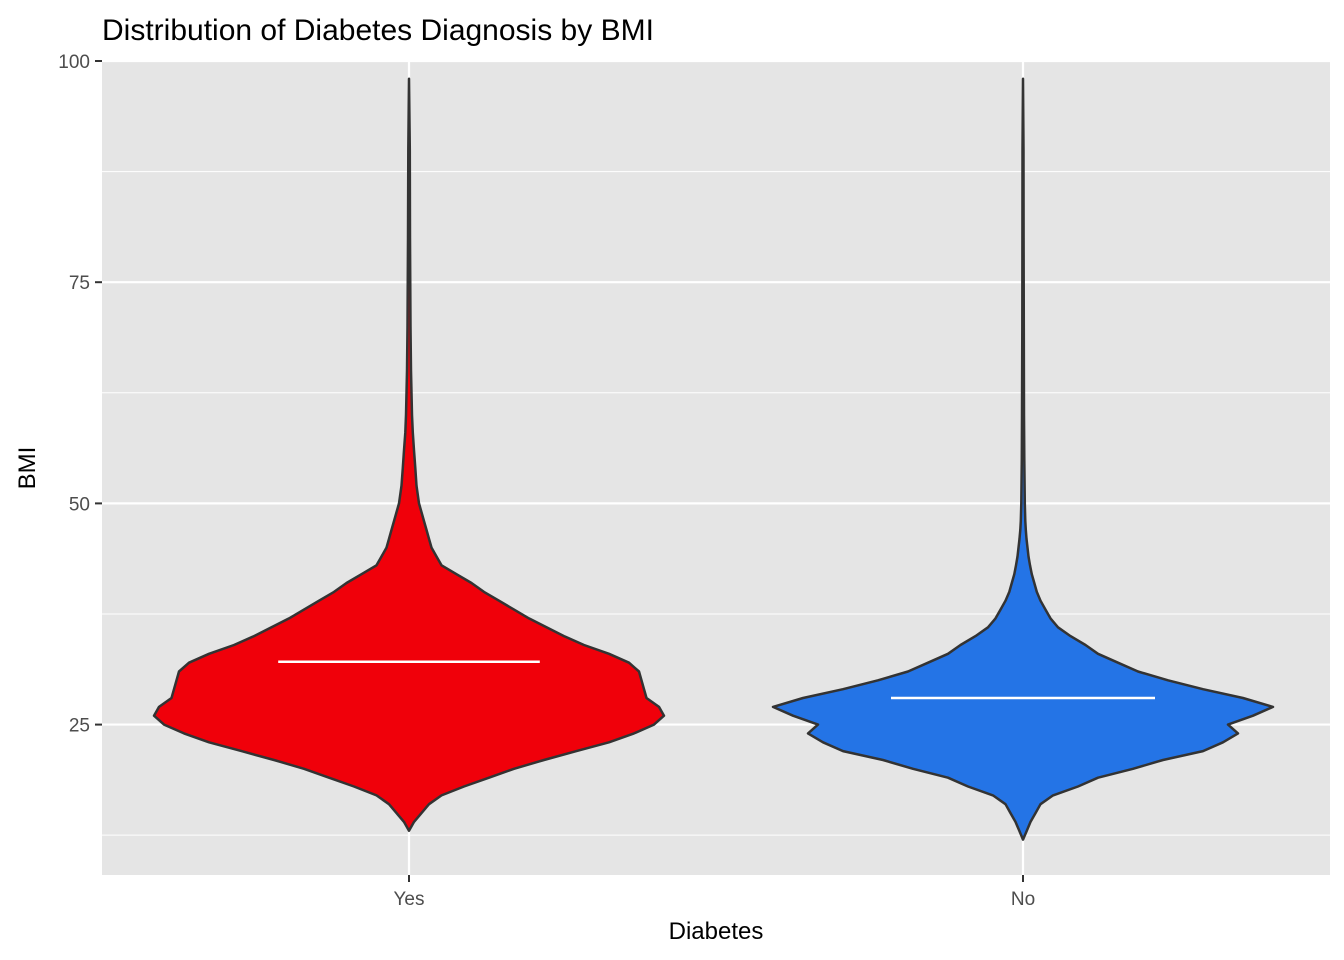  I want to click on y-tick-label: 100, so click(74, 62).